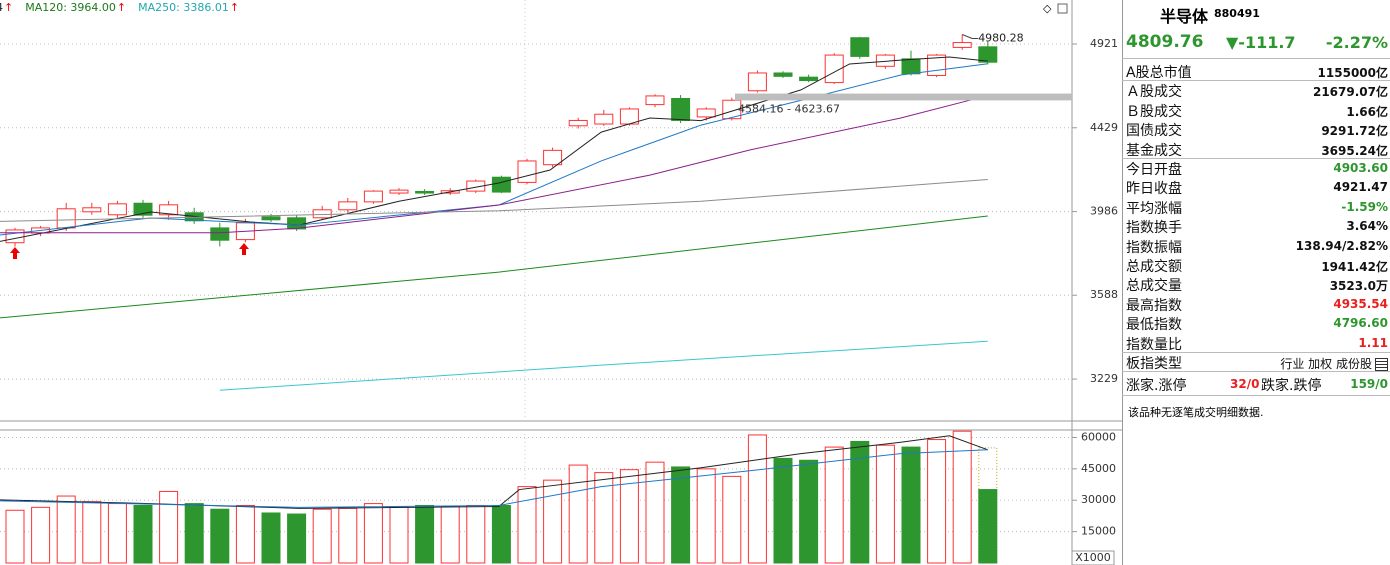  What do you see at coordinates (1364, 206) in the screenshot?
I see `row-value: -1.59%` at bounding box center [1364, 206].